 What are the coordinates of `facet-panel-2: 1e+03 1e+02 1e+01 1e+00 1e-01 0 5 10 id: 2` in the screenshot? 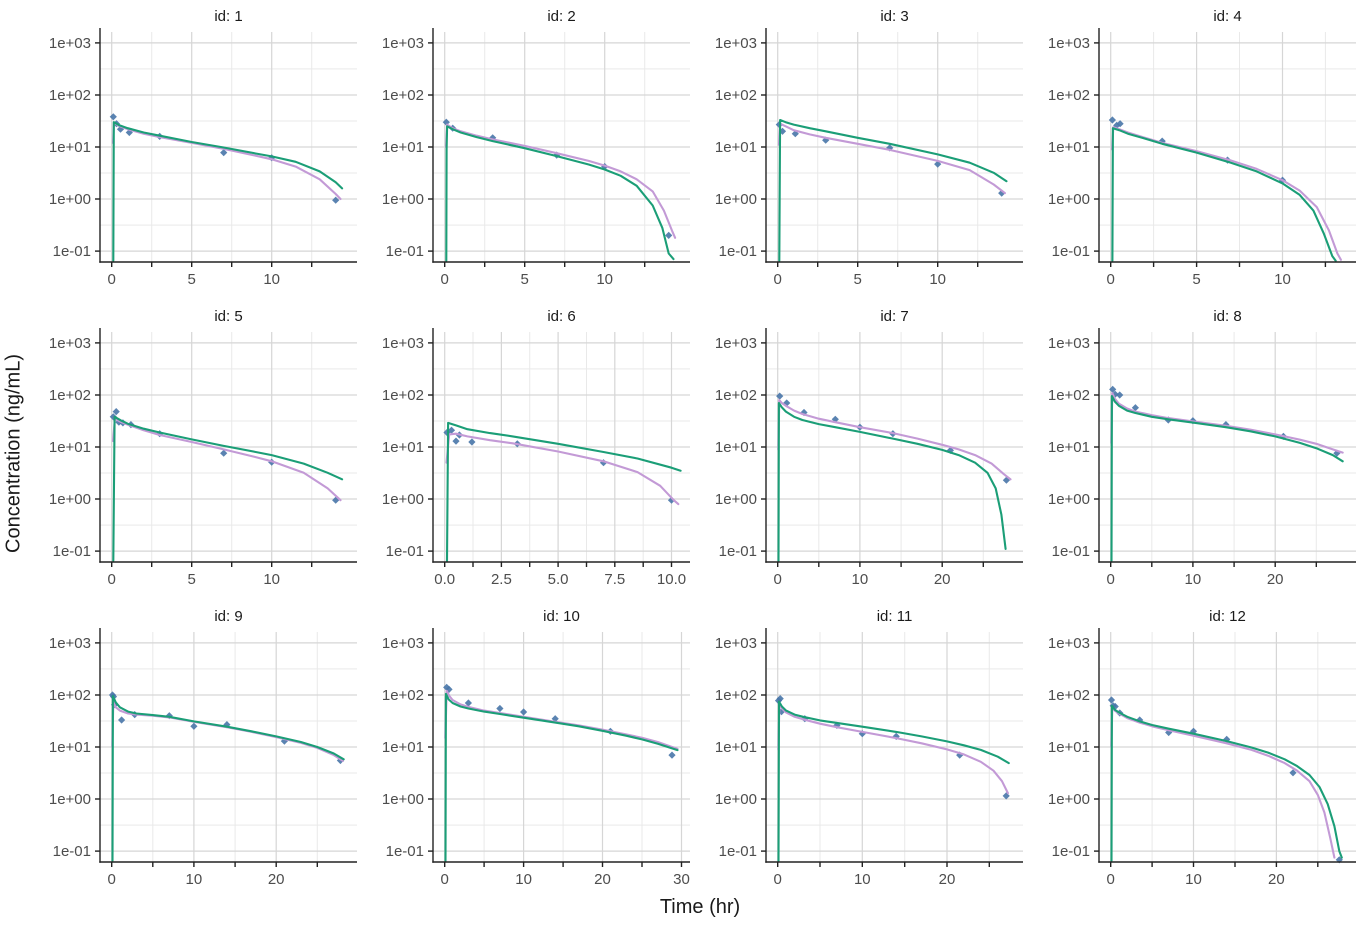 It's located at (536, 148).